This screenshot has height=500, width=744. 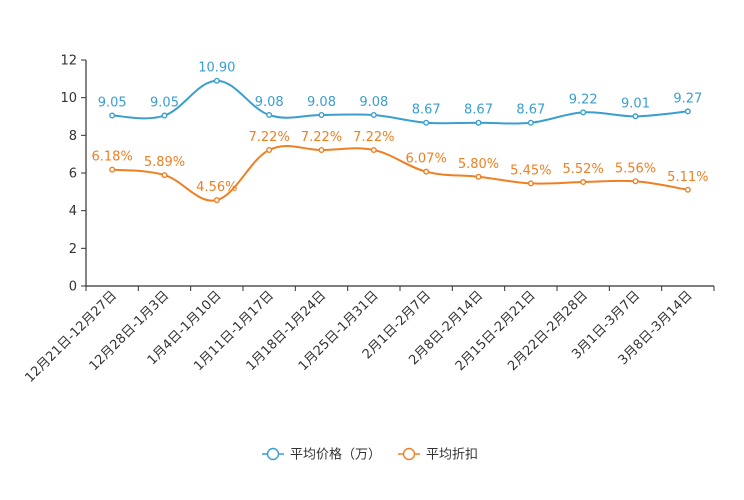 I want to click on series-1-data-label: 5.56%, so click(x=635, y=168).